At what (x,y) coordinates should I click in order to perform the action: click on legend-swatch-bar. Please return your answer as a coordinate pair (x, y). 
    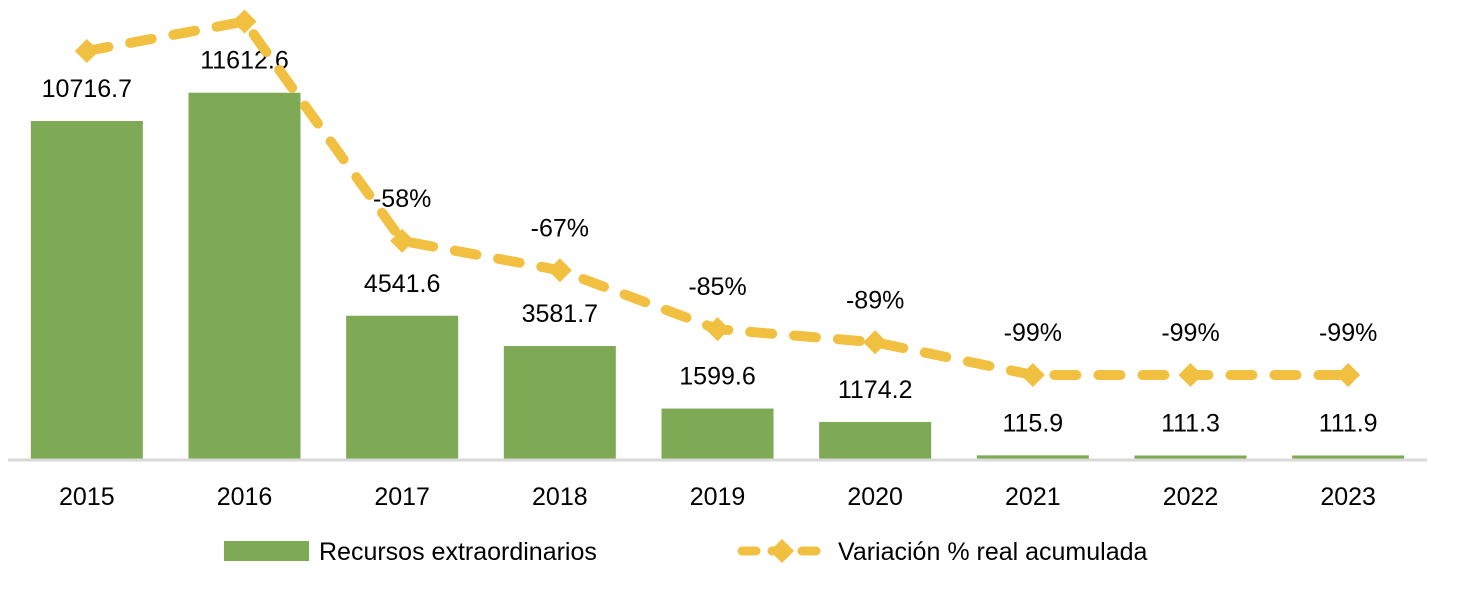
    Looking at the image, I should click on (266, 551).